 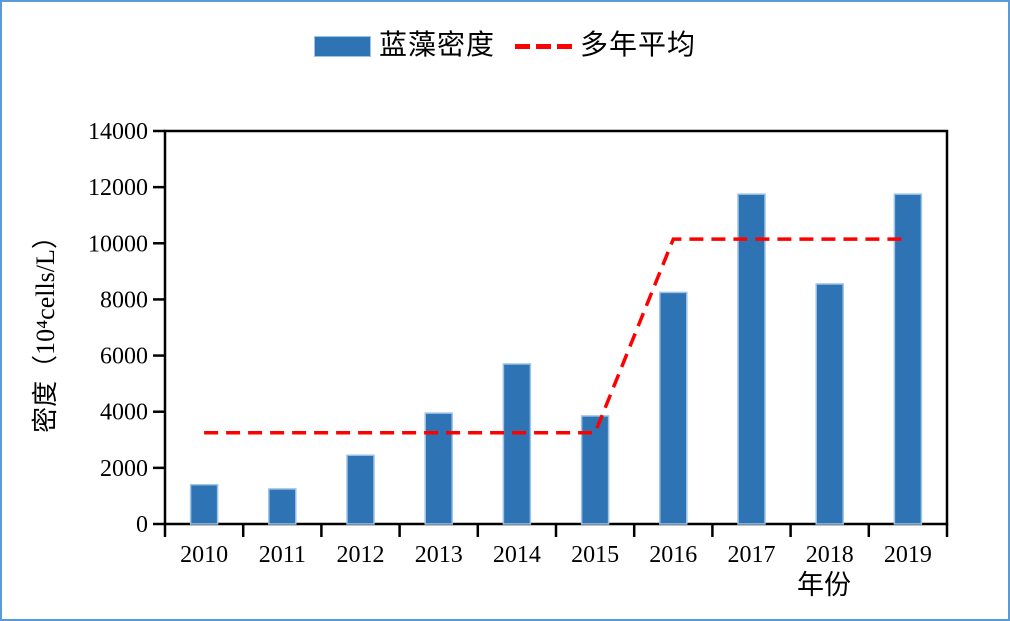 What do you see at coordinates (543, 46) in the screenshot?
I see `legend-dashed-line-swatch-icon` at bounding box center [543, 46].